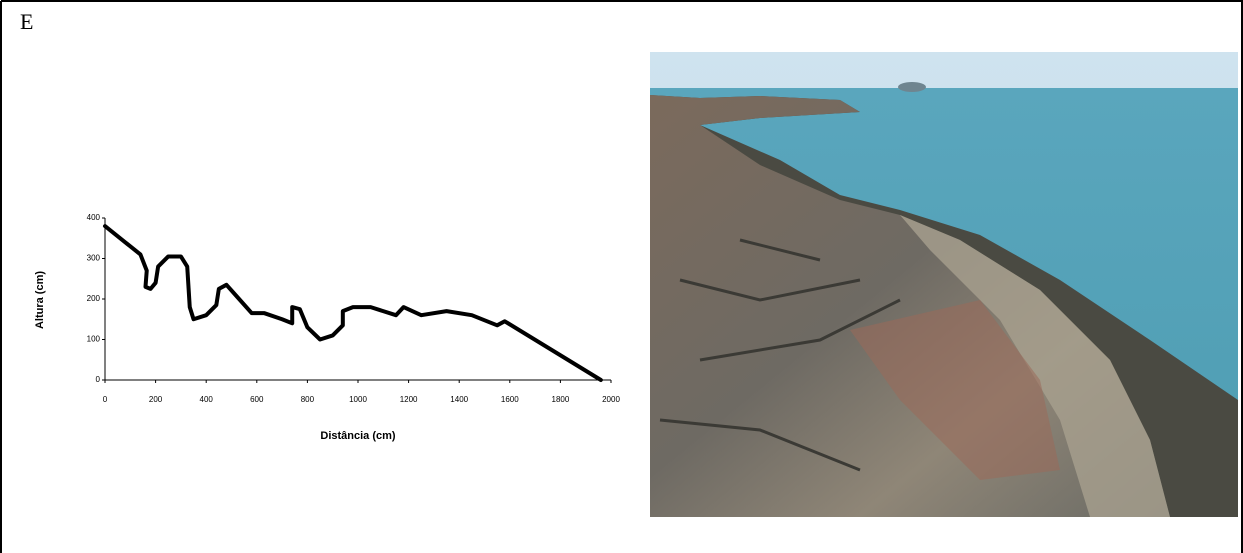  Describe the element at coordinates (257, 399) in the screenshot. I see `x-tick-label: 600` at that location.